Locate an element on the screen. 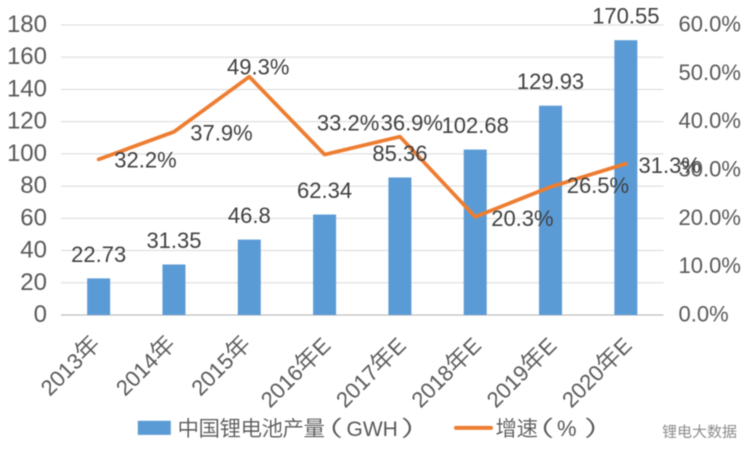  svg-text: 32.2% is located at coordinates (145, 159).